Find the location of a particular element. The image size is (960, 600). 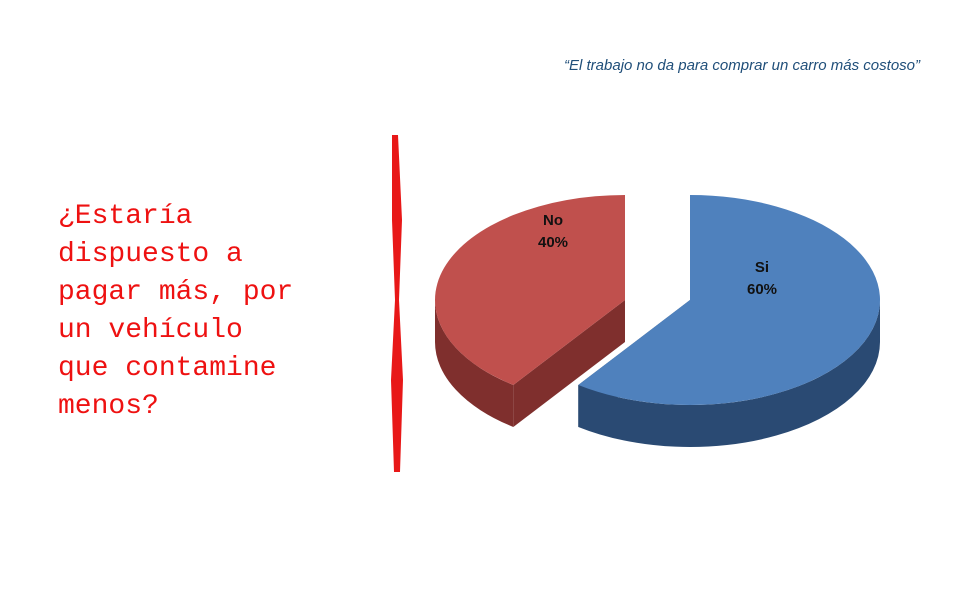

slice-no-value-label: 40% is located at coordinates (553, 242).